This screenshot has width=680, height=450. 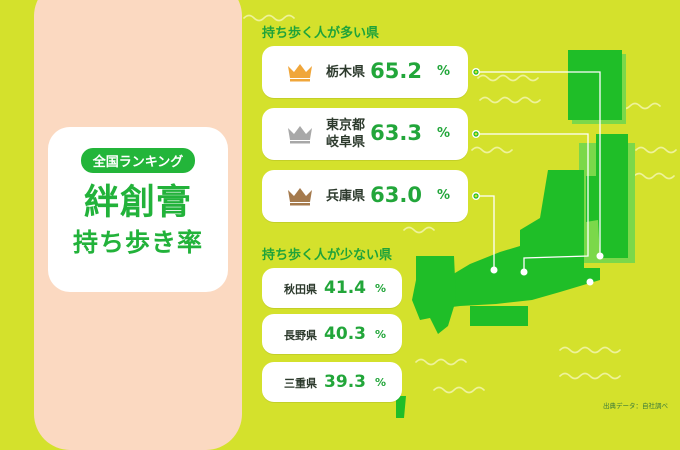 What do you see at coordinates (300, 289) in the screenshot?
I see `prefecture-name: 秋田県` at bounding box center [300, 289].